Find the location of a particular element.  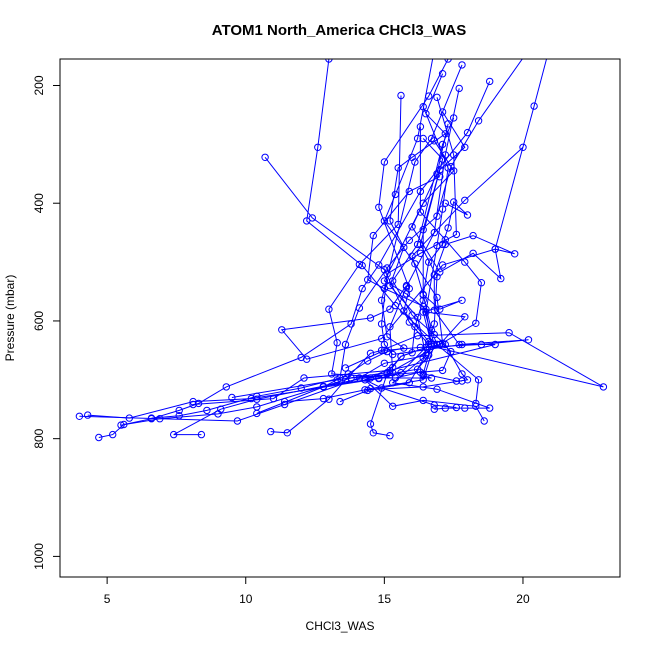

y-tick-label: 1000 is located at coordinates (39, 556).